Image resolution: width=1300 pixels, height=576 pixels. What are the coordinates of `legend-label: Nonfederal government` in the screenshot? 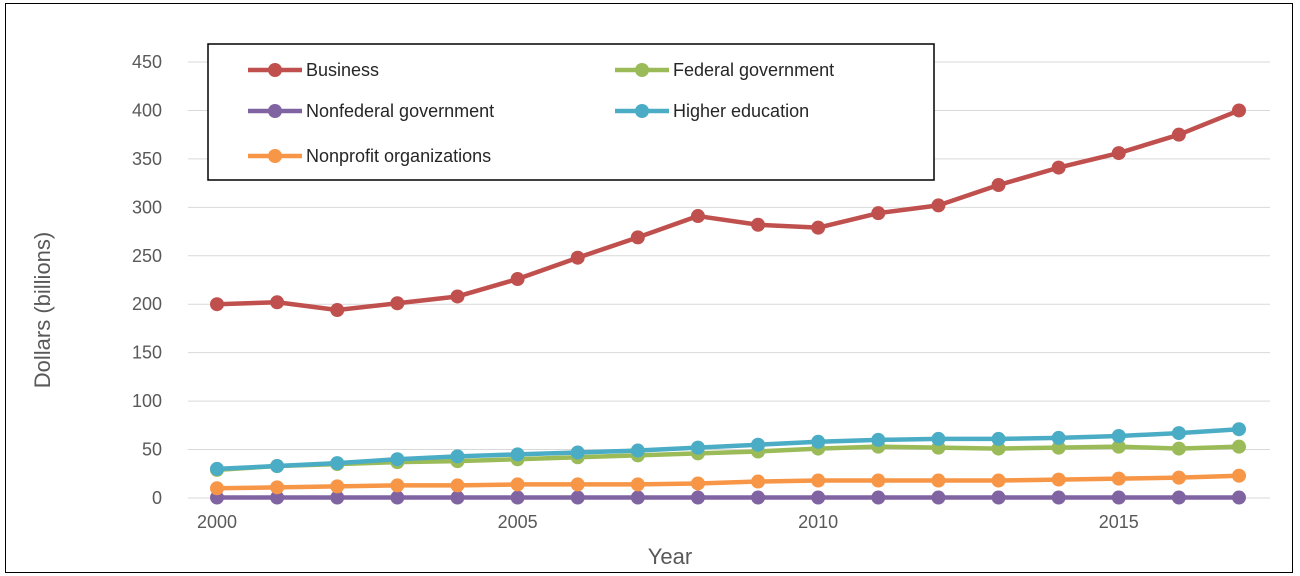 It's located at (400, 111).